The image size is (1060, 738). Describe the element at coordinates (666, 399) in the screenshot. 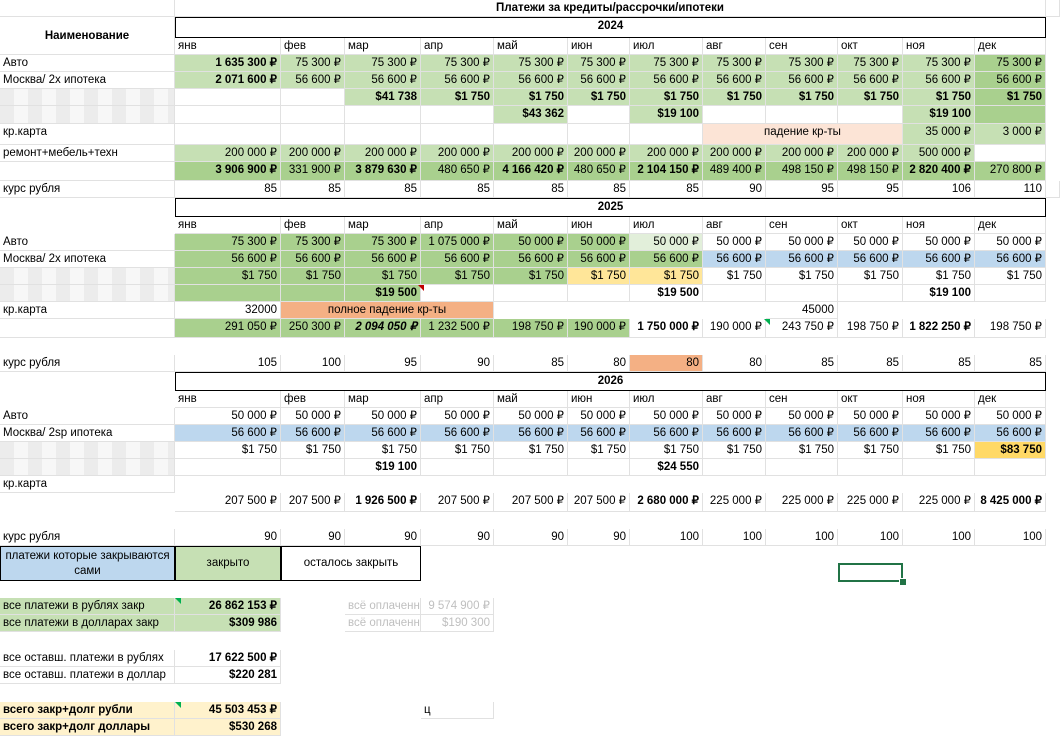

I see `month-header: июл` at that location.